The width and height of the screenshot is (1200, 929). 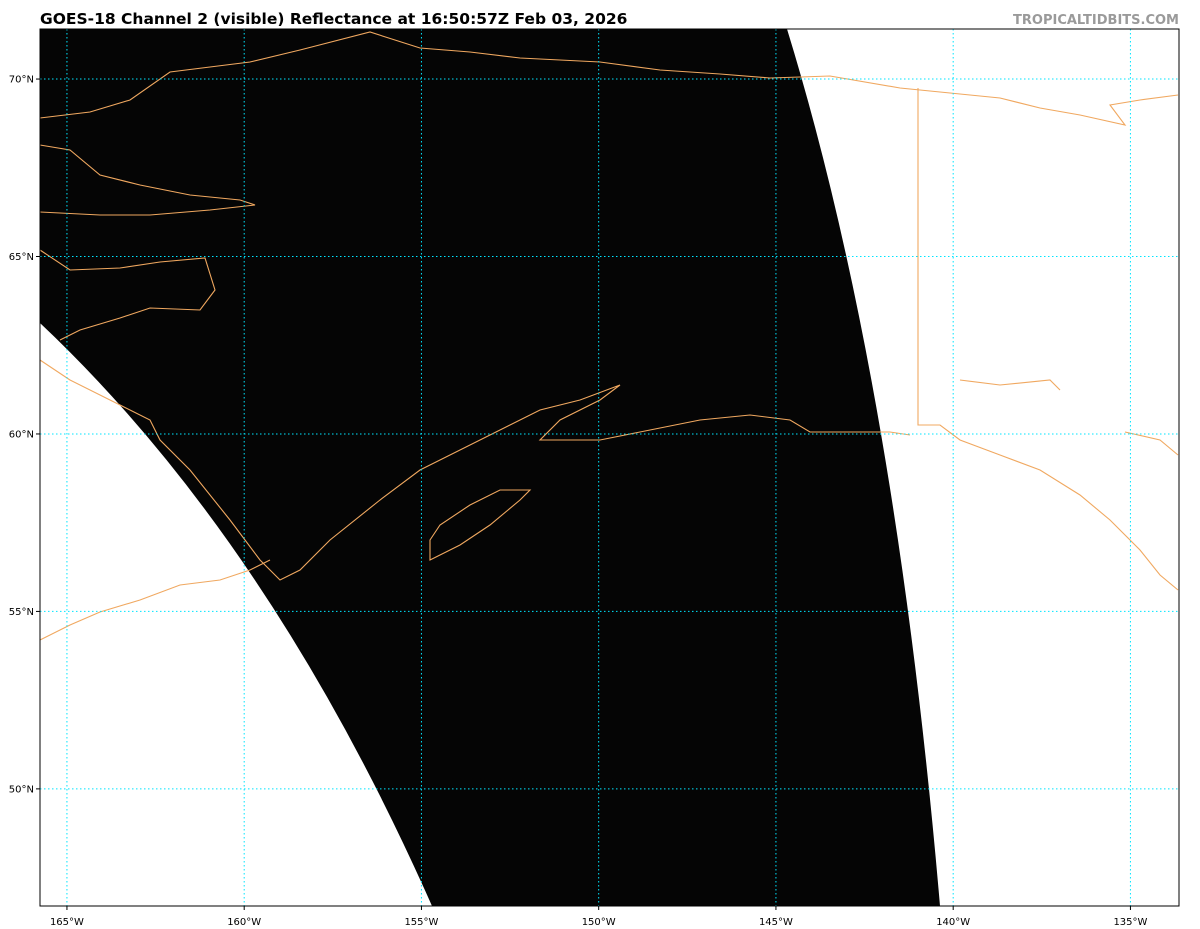 I want to click on y-tick-label: 60°N, so click(x=21, y=434).